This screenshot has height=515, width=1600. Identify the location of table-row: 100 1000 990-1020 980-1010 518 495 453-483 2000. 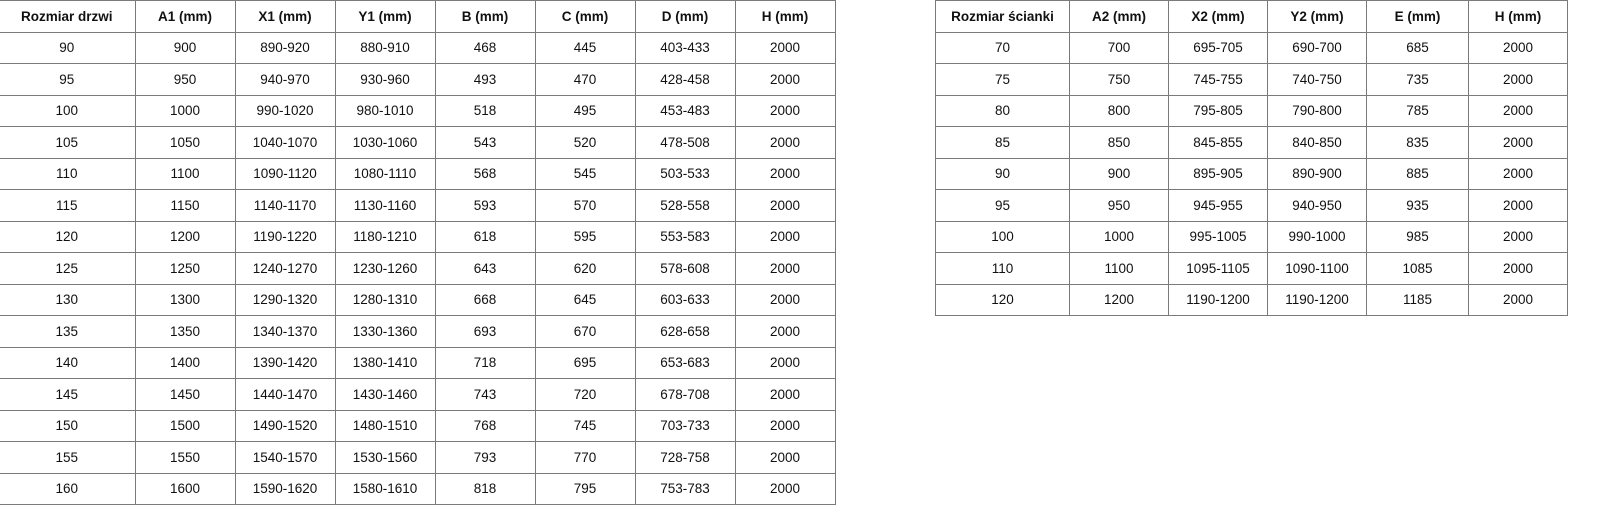
(418, 110).